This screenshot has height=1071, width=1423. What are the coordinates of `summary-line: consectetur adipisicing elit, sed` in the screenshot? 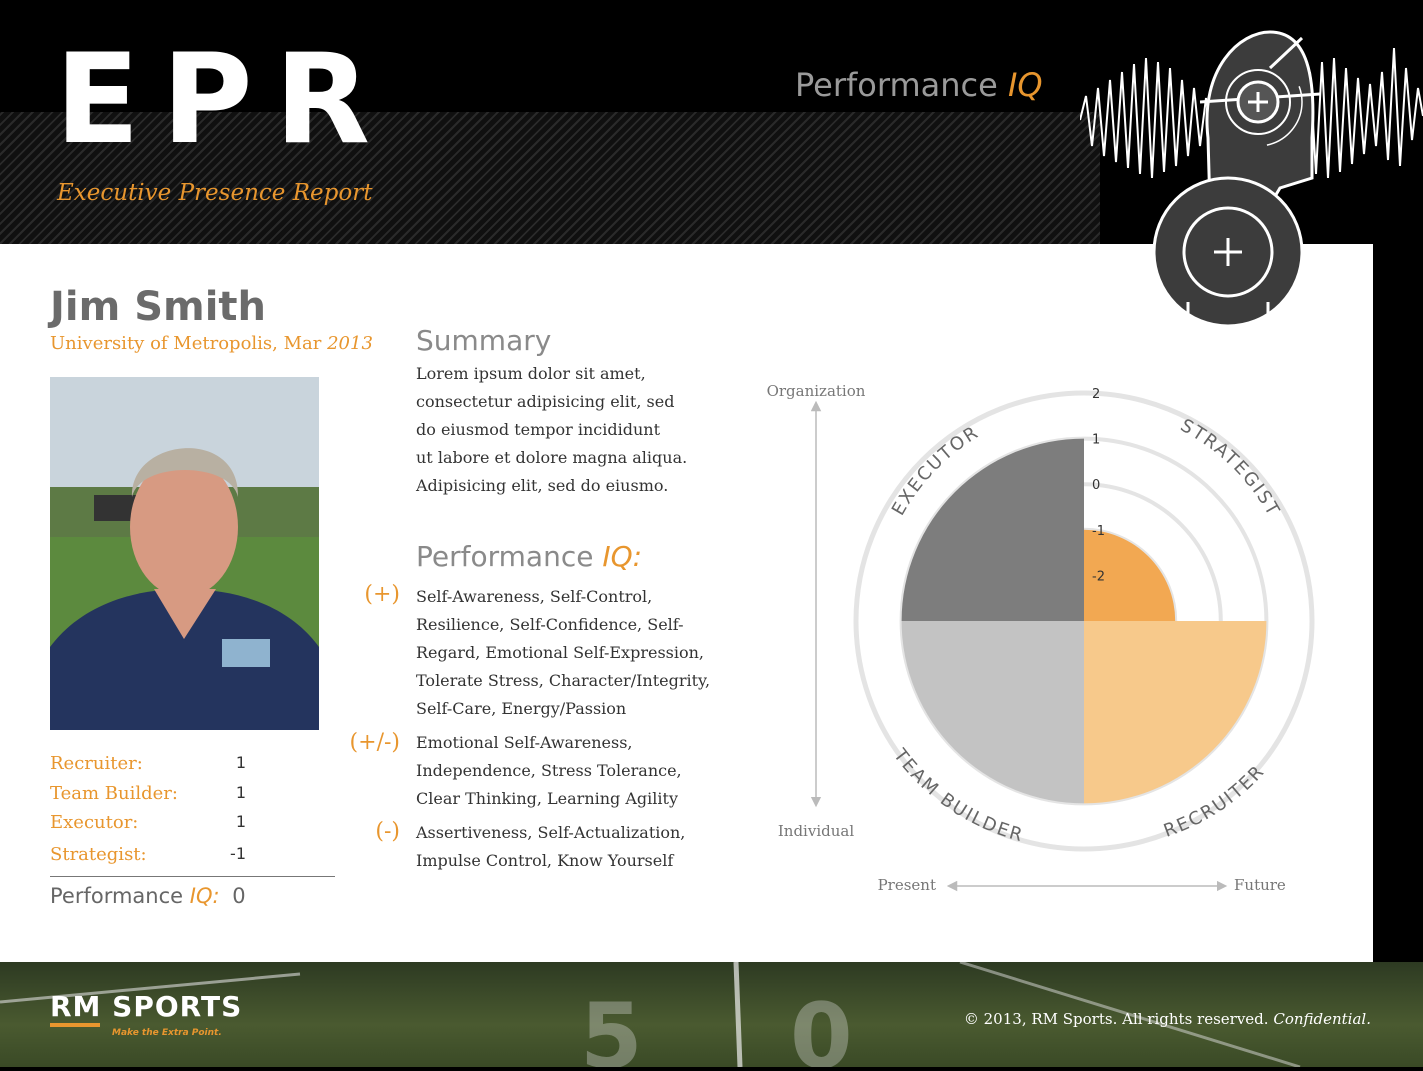 It's located at (545, 401).